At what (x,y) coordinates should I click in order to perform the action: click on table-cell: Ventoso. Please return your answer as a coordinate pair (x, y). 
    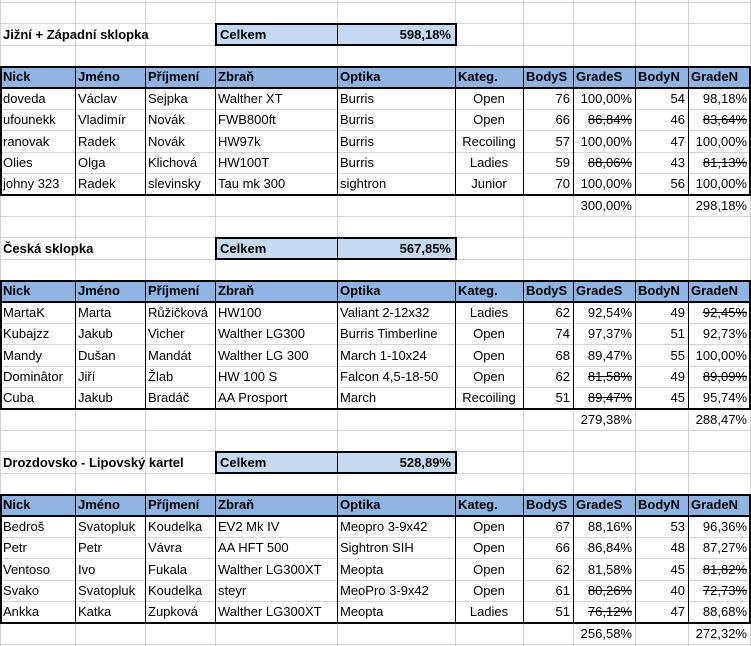
    Looking at the image, I should click on (26, 569).